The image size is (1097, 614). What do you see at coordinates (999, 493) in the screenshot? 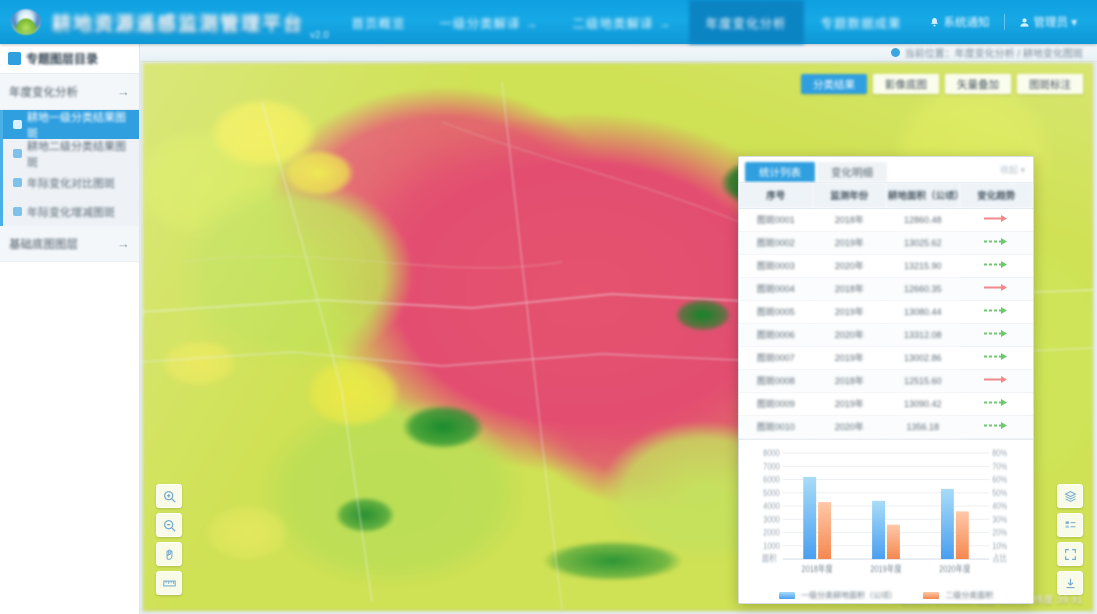
I see `svg-text: 50%` at bounding box center [999, 493].